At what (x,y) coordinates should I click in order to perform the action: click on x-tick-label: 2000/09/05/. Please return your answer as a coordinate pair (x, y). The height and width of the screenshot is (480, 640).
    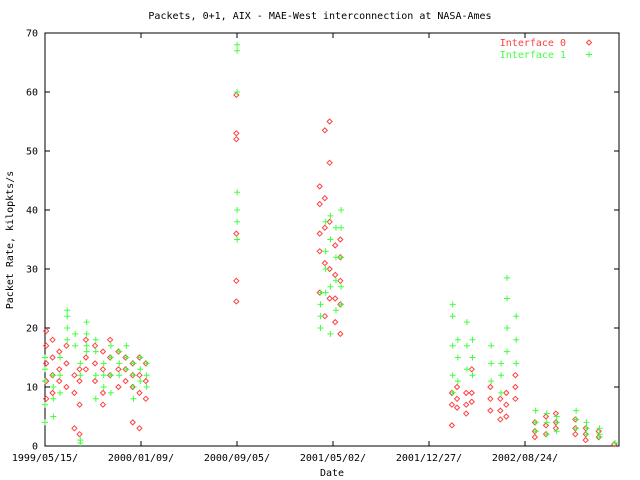
    Looking at the image, I should click on (237, 458).